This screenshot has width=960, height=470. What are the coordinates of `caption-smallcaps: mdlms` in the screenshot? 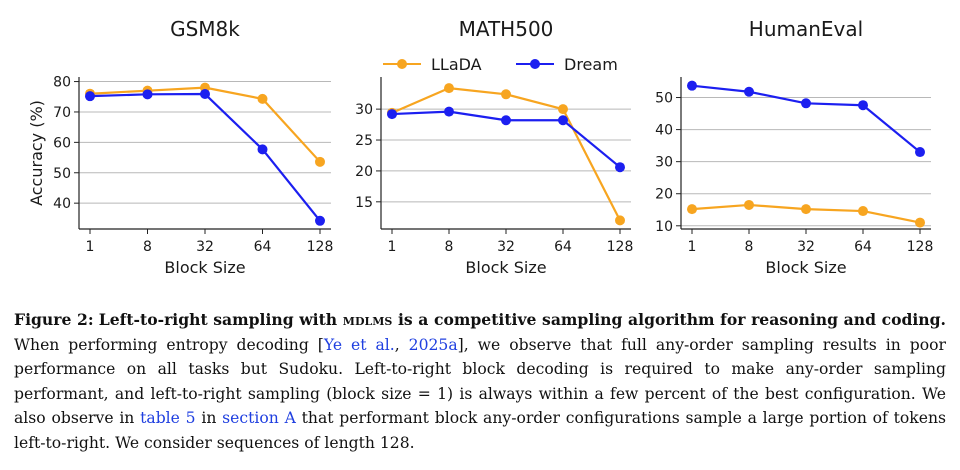 It's located at (367, 319).